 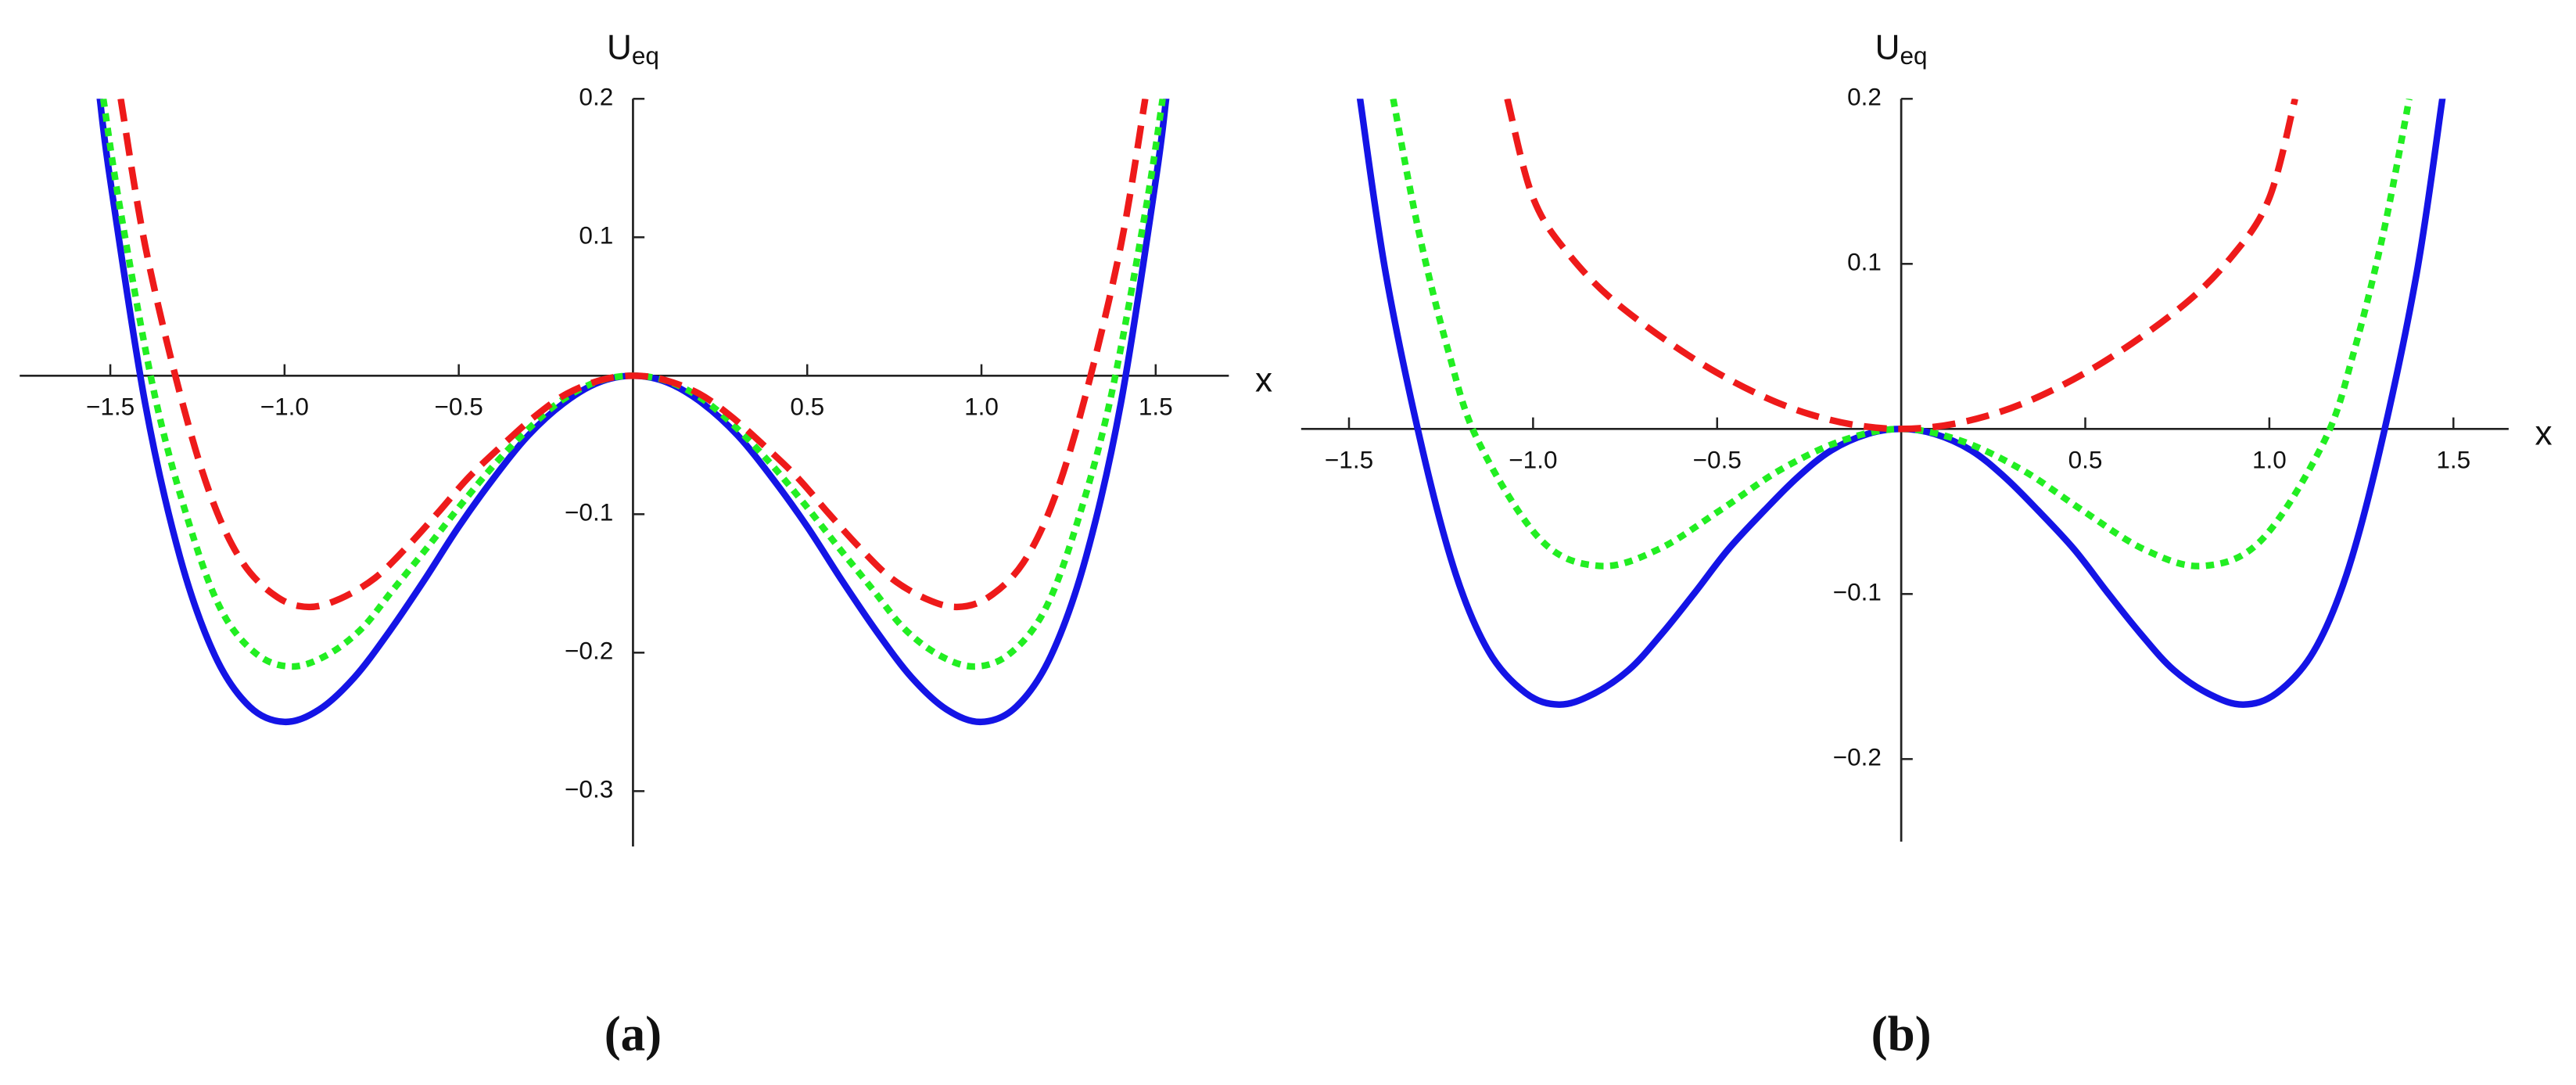 I want to click on panel-label: (a), so click(x=633, y=1033).